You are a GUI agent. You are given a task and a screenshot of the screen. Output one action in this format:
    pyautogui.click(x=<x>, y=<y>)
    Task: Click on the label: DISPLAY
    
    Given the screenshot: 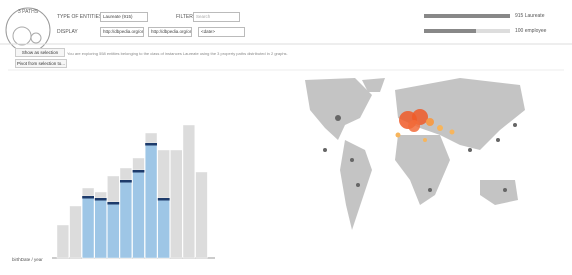 What is the action you would take?
    pyautogui.click(x=67, y=32)
    